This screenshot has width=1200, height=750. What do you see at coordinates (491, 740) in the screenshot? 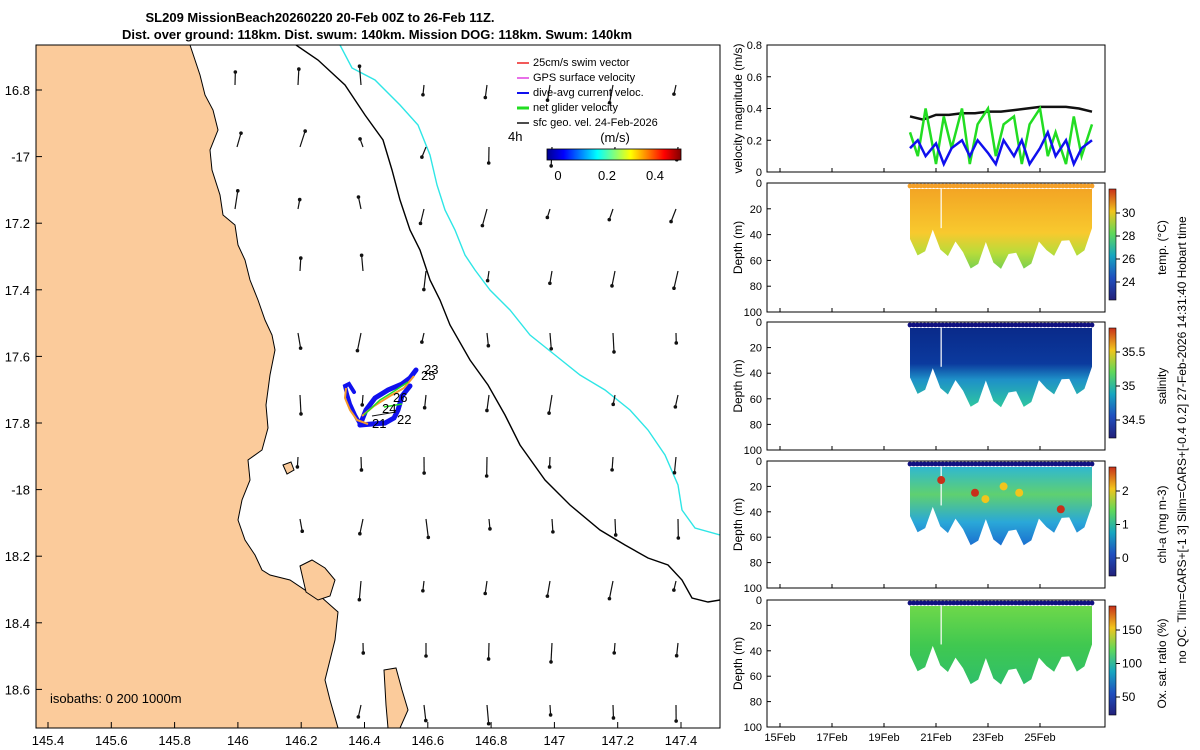
I see `map-x-tick-label: 146.8` at bounding box center [491, 740].